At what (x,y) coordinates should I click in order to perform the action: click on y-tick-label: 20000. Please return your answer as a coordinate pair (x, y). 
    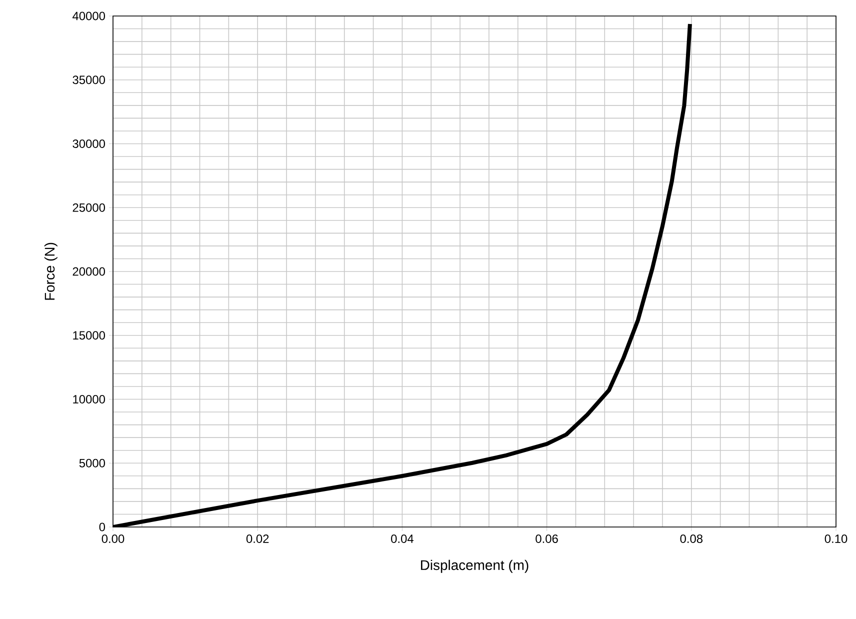
    Looking at the image, I should click on (89, 271).